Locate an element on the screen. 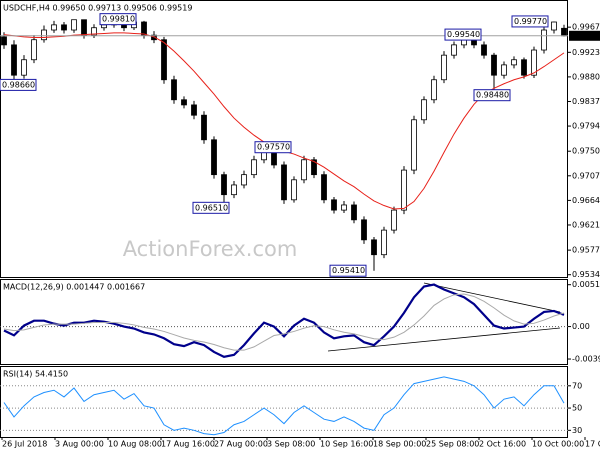  x-tick-label: 25 Sep 08:00 is located at coordinates (452, 444).